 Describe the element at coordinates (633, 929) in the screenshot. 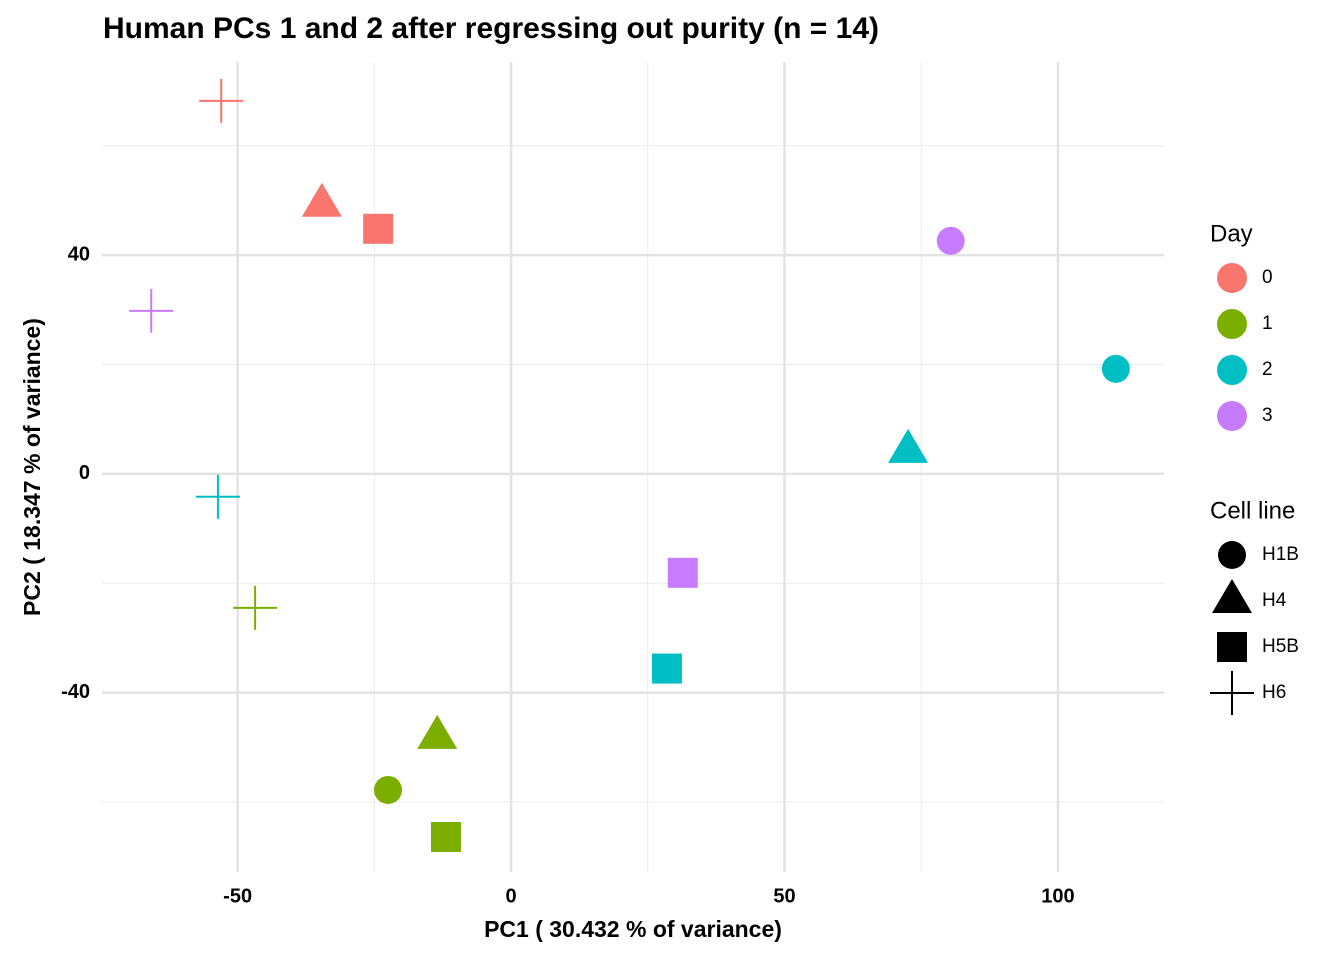

I see `x-axis-label: PC1 ( 30.432 % of variance)` at that location.